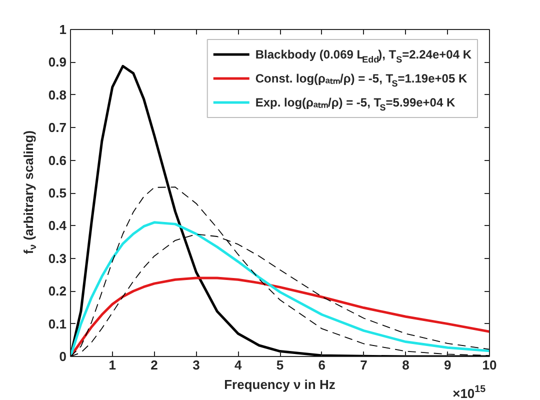 The height and width of the screenshot is (400, 540). I want to click on x-tick-label: 2, so click(154, 365).